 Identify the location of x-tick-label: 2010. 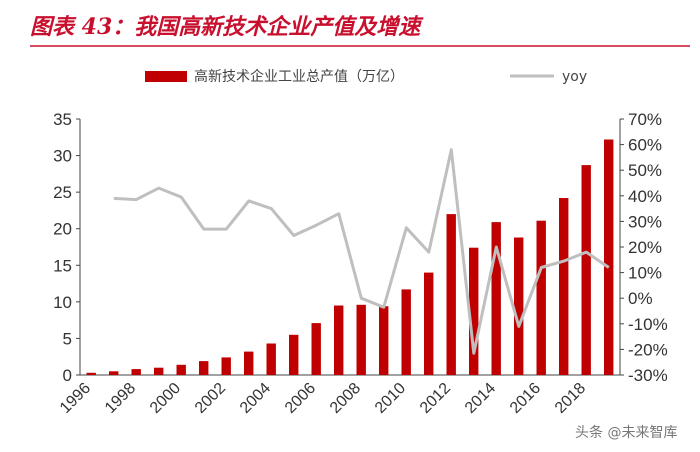
(390, 398).